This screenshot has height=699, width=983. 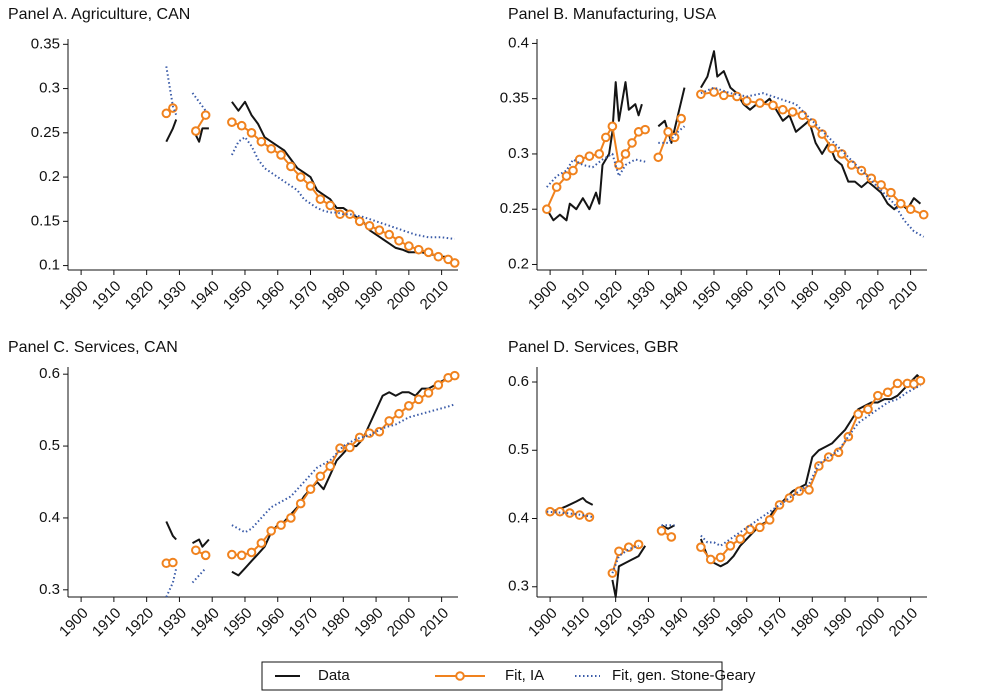 I want to click on legend-label: Fit, gen. Stone-Geary, so click(x=684, y=675).